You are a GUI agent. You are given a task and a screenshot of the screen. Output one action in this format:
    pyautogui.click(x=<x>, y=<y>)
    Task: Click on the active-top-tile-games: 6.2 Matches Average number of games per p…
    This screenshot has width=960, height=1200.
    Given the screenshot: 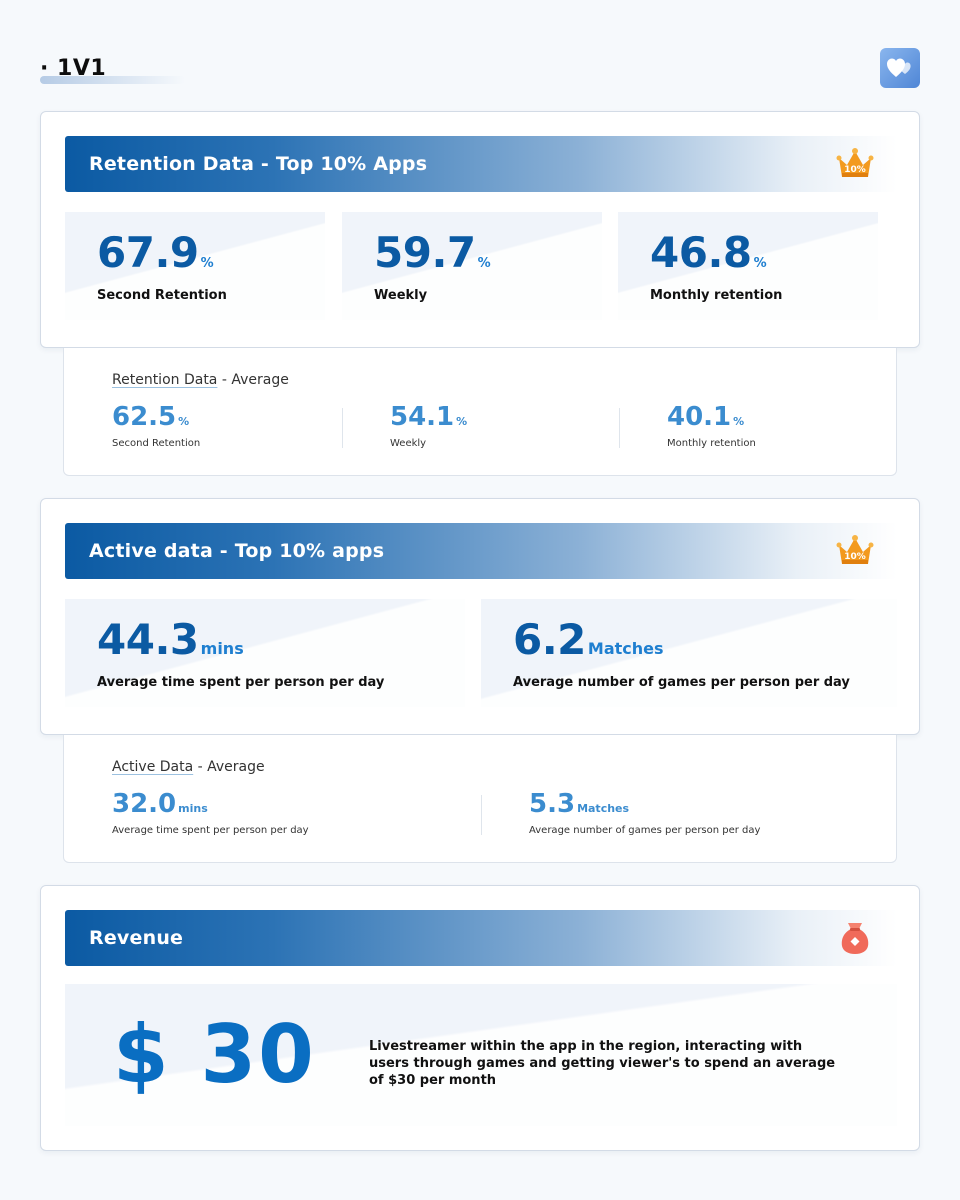 What is the action you would take?
    pyautogui.click(x=689, y=653)
    